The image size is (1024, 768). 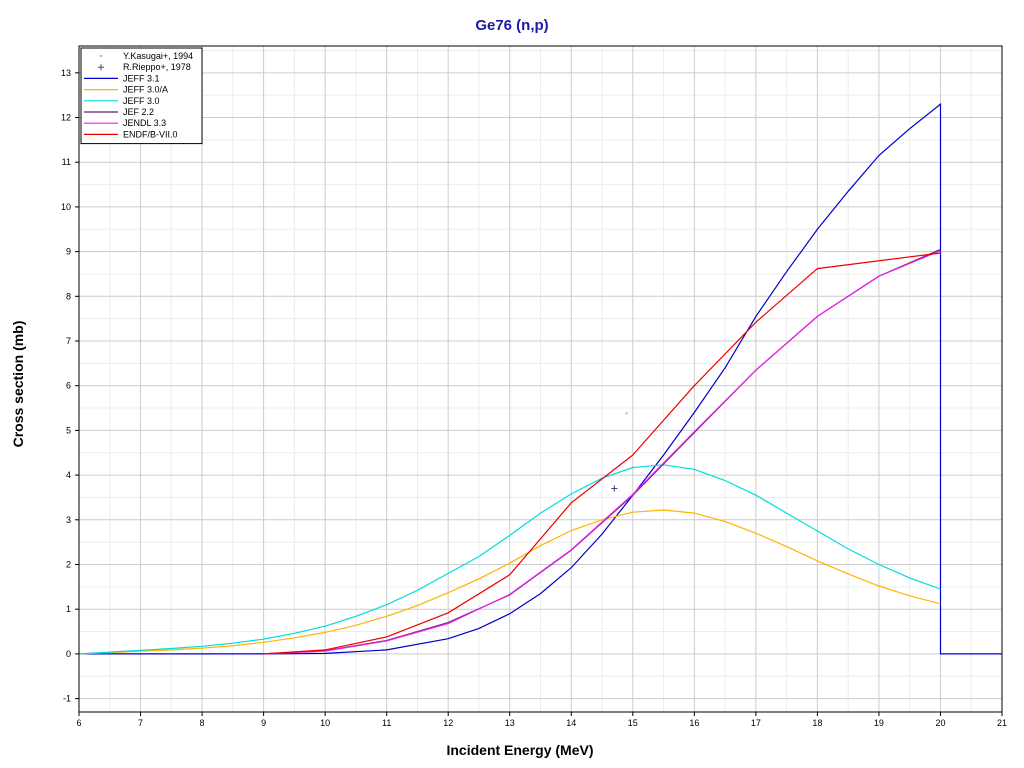 What do you see at coordinates (157, 67) in the screenshot?
I see `legend-label: R.Rieppo+, 1978` at bounding box center [157, 67].